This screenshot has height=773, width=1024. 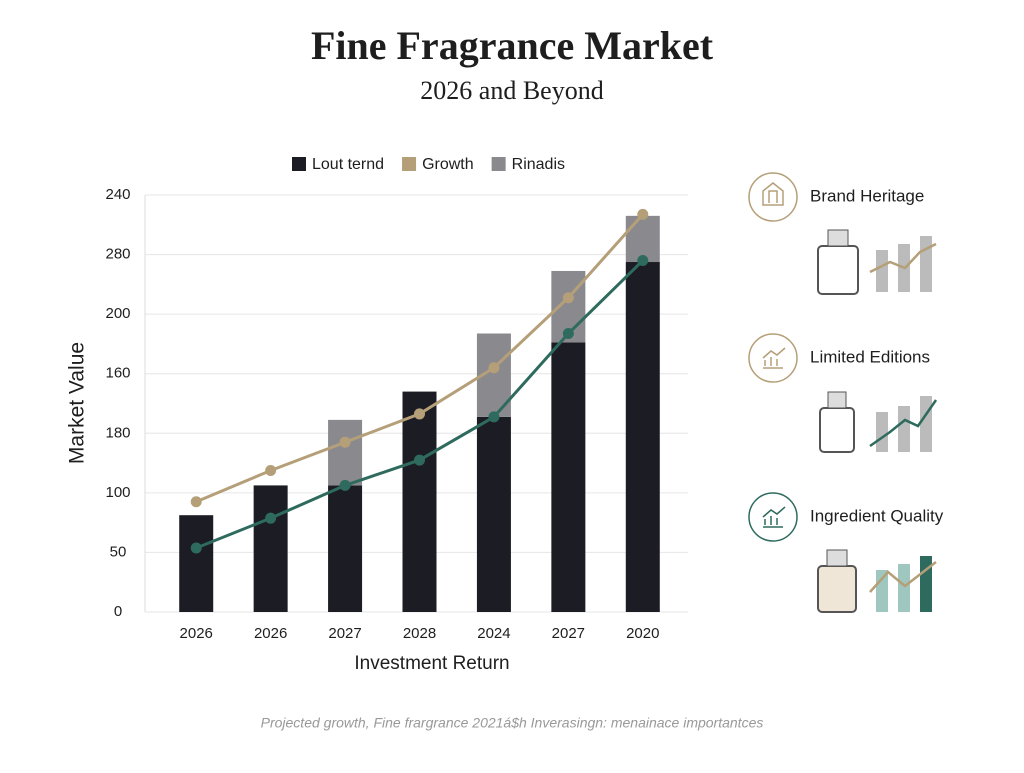 What do you see at coordinates (348, 164) in the screenshot?
I see `legend-label: Lout ternd` at bounding box center [348, 164].